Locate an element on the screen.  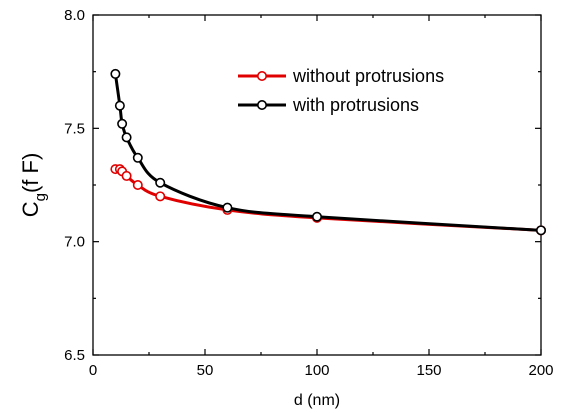
y-axis-title-main: C is located at coordinates (30, 209).